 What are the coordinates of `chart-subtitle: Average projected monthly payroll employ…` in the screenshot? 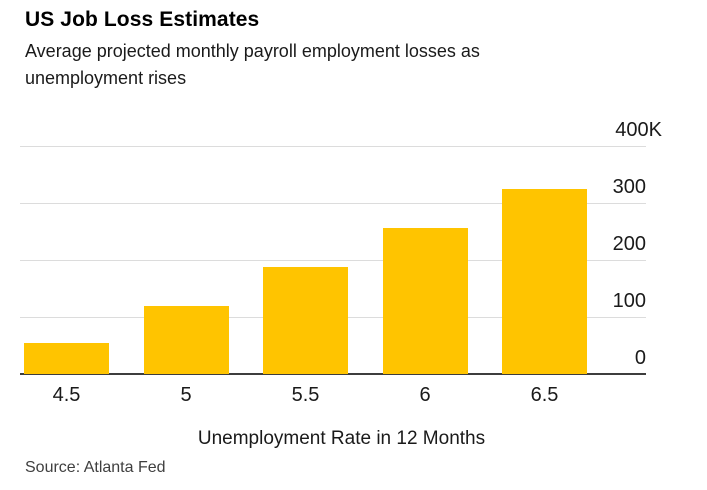 It's located at (252, 64).